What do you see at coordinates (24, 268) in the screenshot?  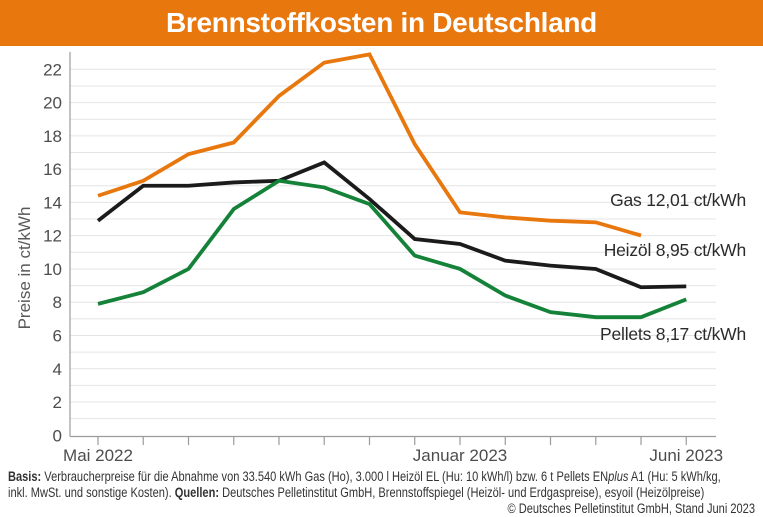 I see `y-axis-title: Preise in ct/kWh` at bounding box center [24, 268].